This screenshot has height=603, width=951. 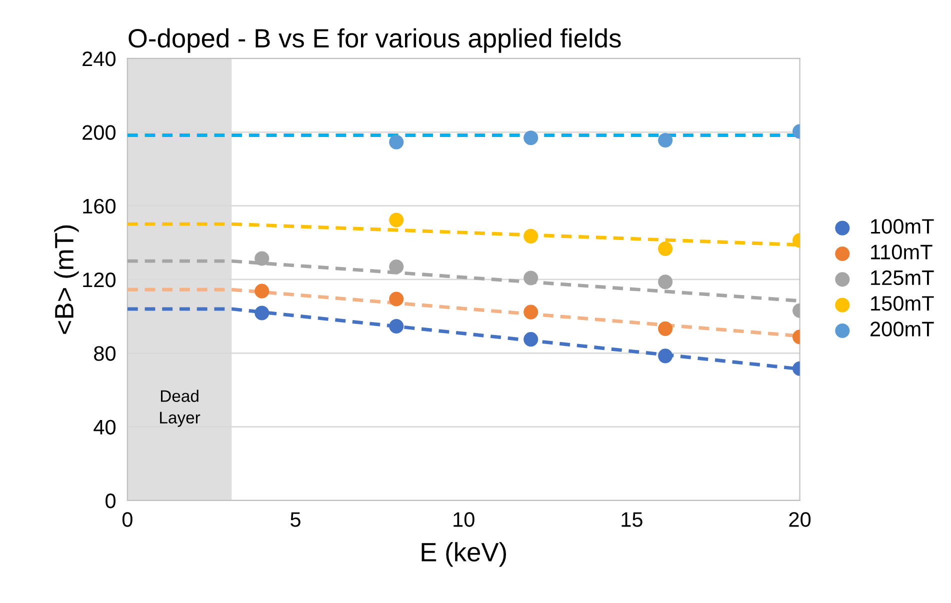 What do you see at coordinates (902, 226) in the screenshot?
I see `legend-label: 100mT` at bounding box center [902, 226].